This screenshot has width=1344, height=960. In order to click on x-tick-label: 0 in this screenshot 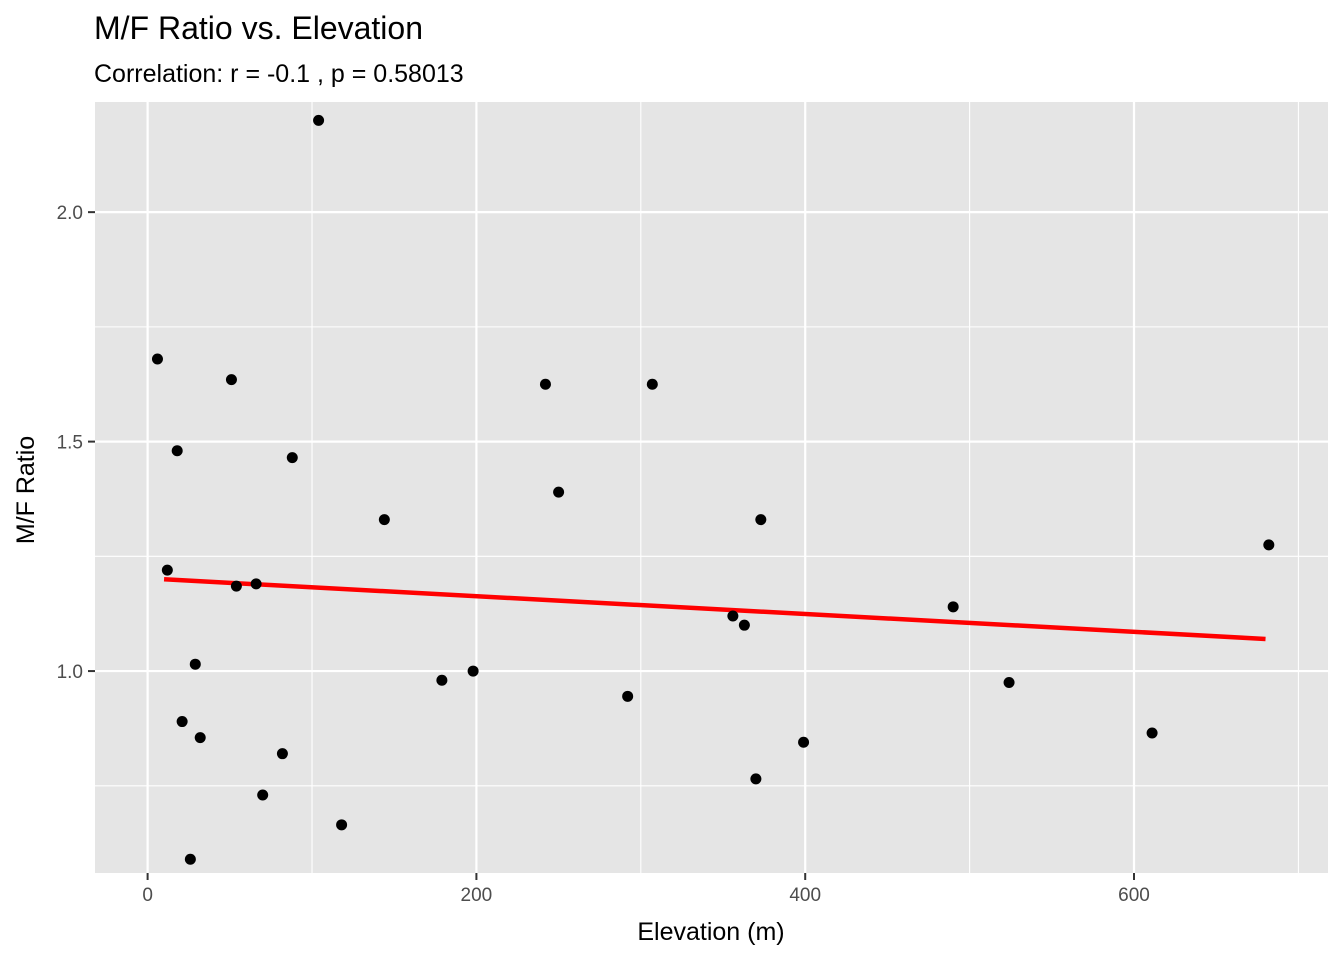, I will do `click(147, 895)`.